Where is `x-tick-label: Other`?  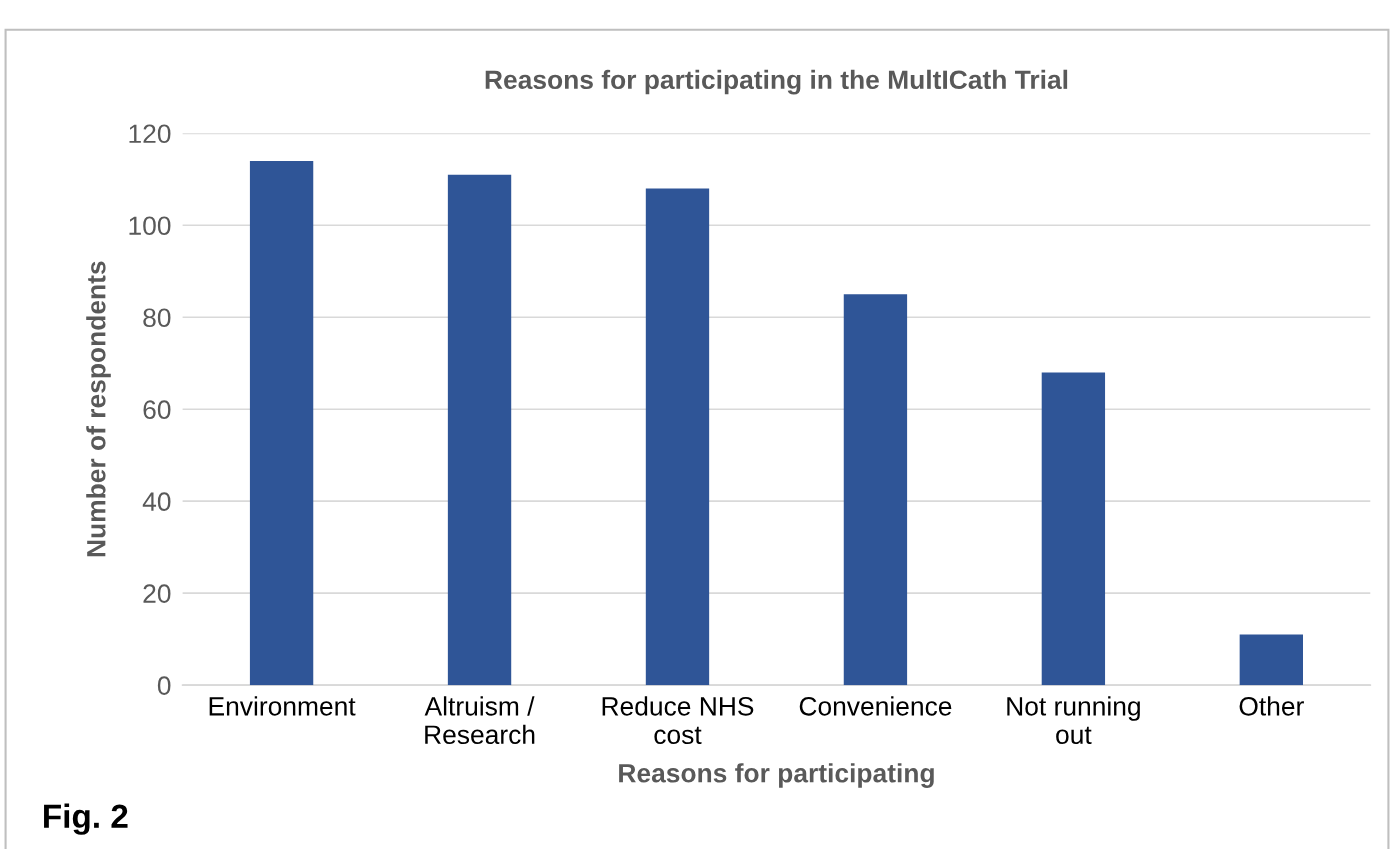
x-tick-label: Other is located at coordinates (1271, 706).